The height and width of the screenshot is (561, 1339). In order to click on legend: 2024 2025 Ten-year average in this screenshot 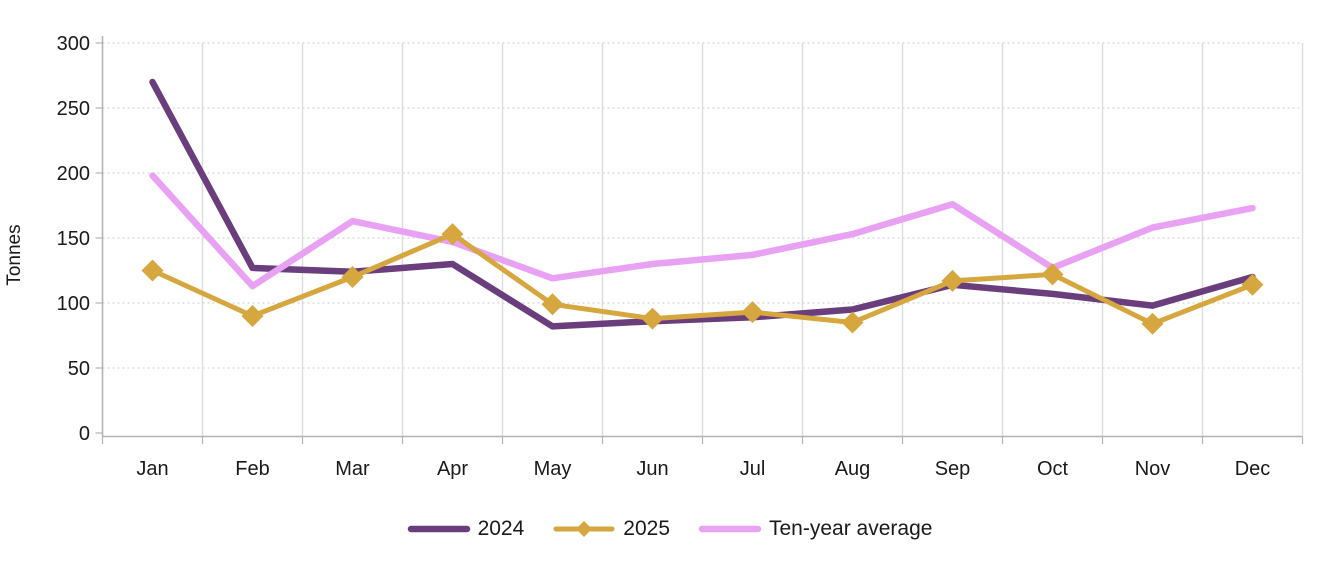, I will do `click(669, 529)`.